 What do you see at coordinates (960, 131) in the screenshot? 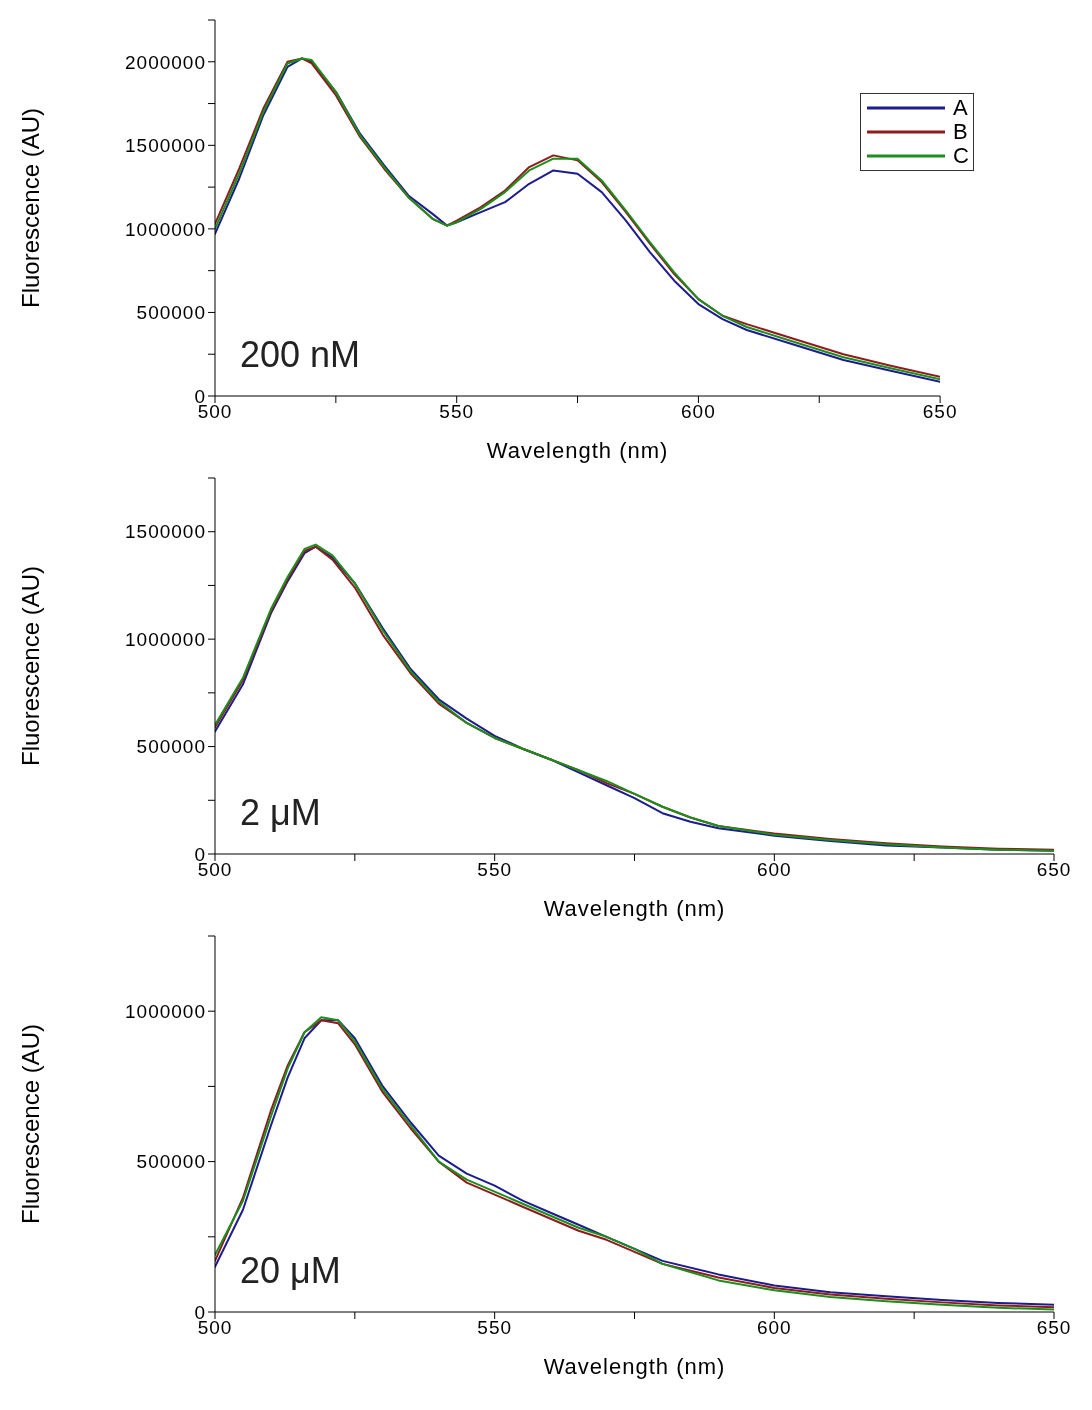
I see `legend-label: B` at bounding box center [960, 131].